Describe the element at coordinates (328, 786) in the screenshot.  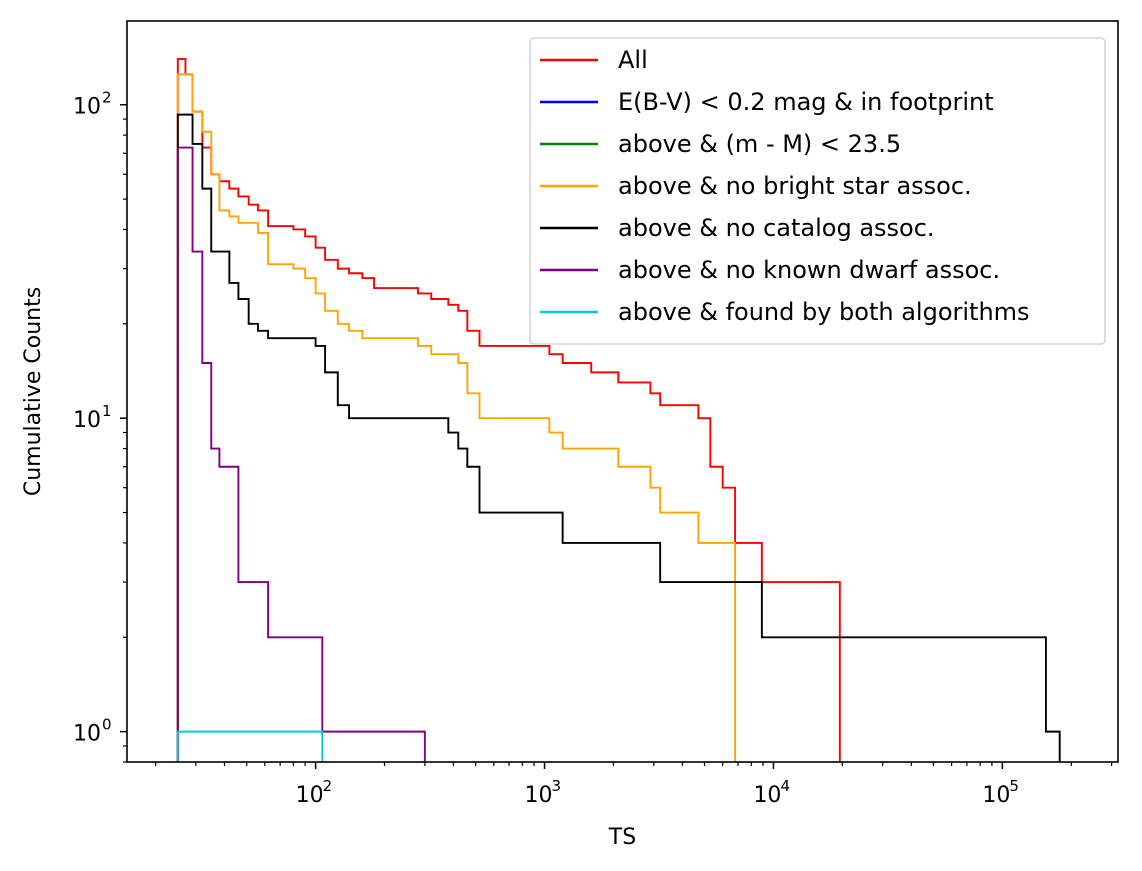
I see `x-tick-exponent: 2` at that location.